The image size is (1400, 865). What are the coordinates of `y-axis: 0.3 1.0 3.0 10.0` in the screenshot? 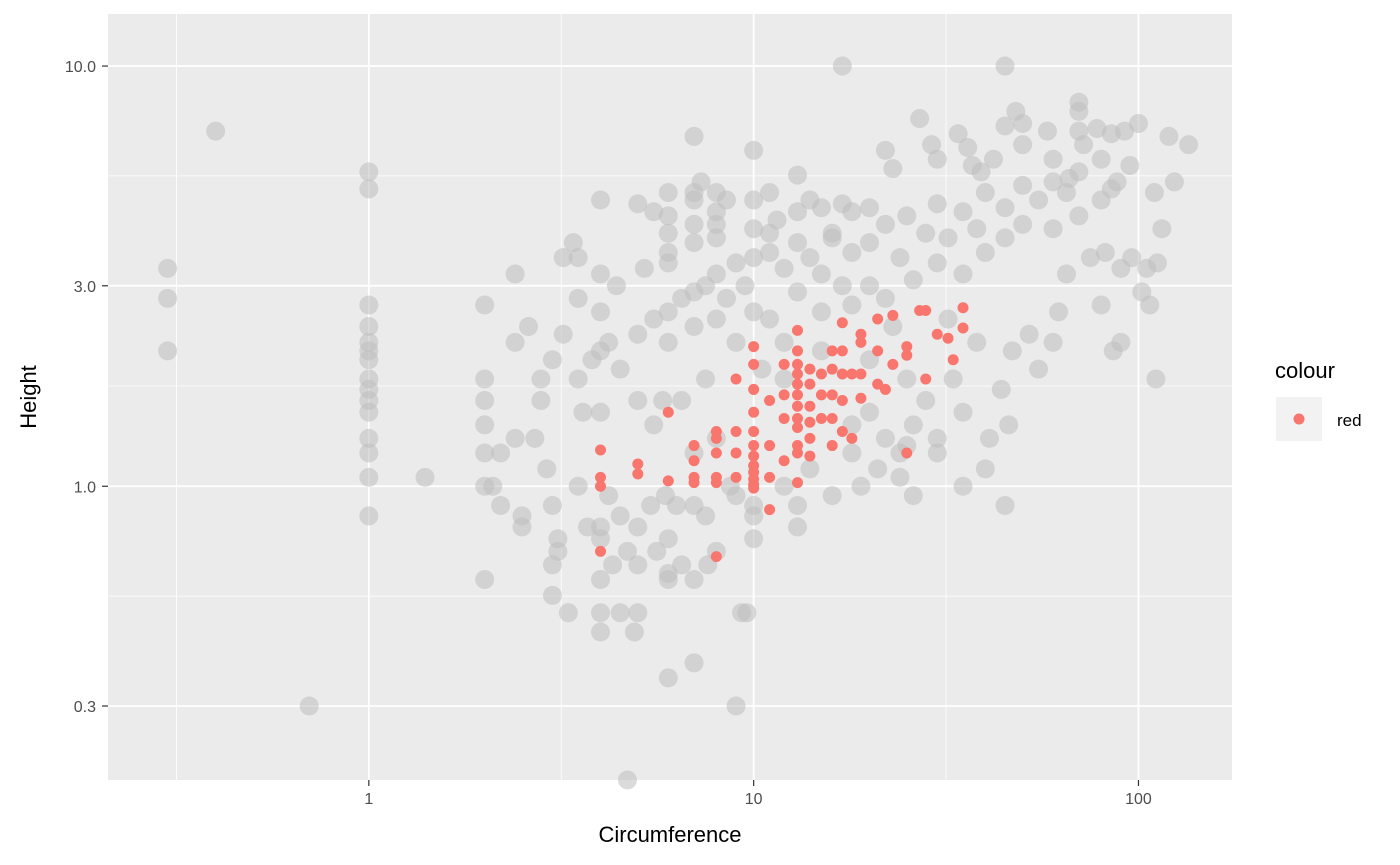 It's located at (86, 387).